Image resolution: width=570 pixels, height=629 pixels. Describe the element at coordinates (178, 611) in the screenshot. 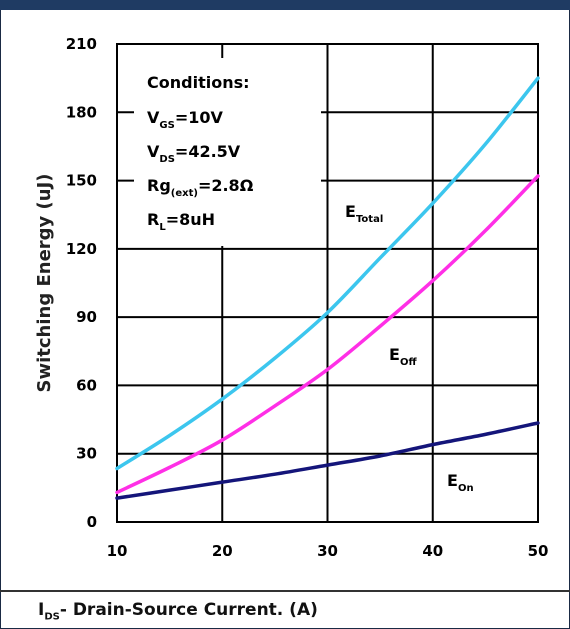

I see `x-axis-title: IDS- Drain-Source Current. (A)` at that location.